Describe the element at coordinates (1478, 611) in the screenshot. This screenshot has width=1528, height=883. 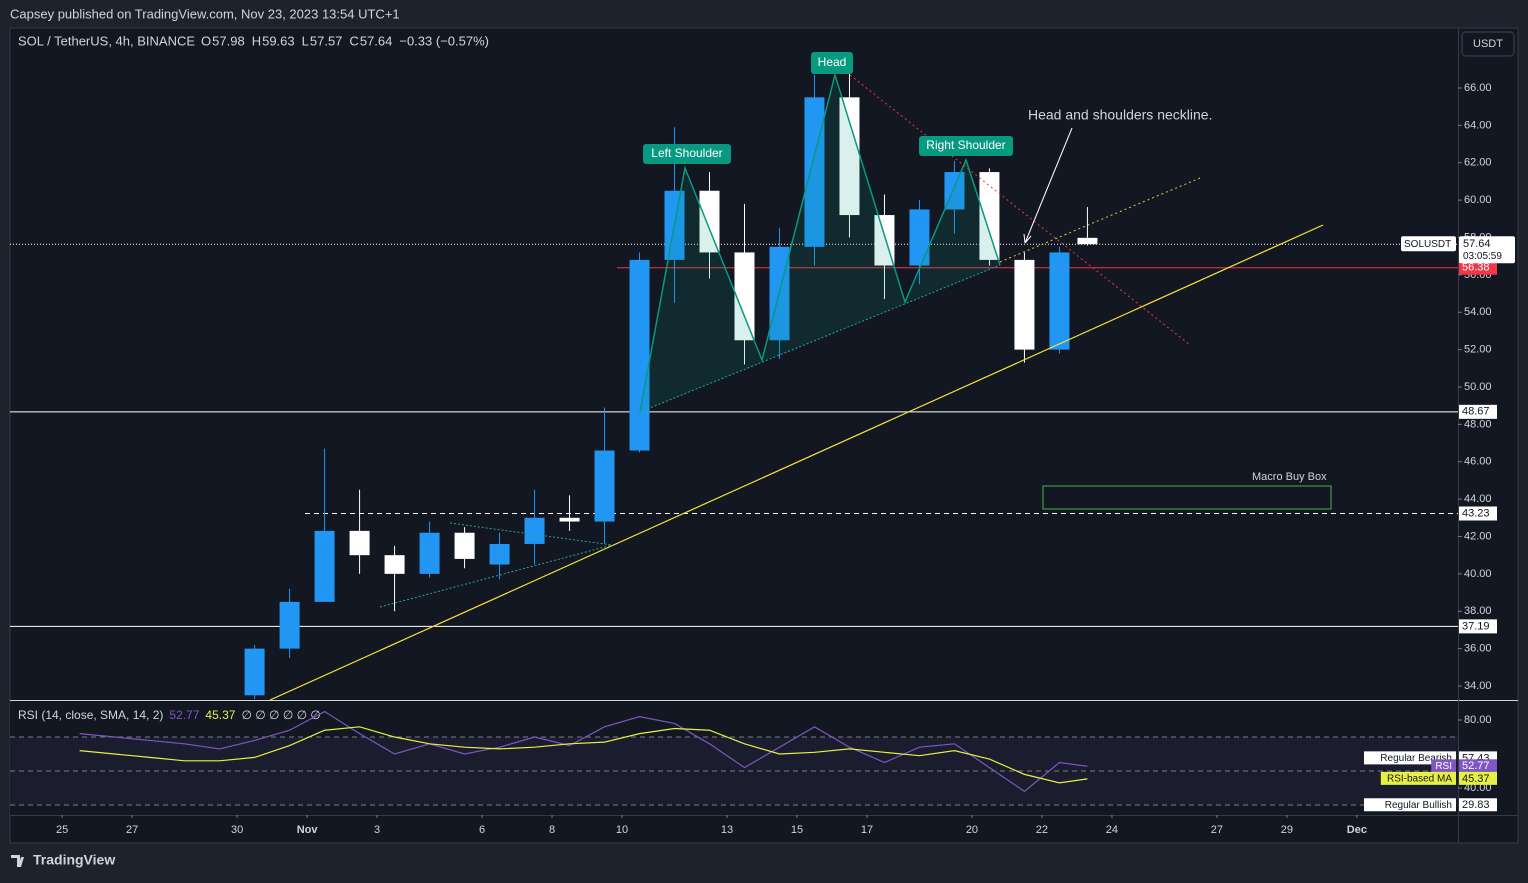
I see `y-tick-label: 38.00` at that location.